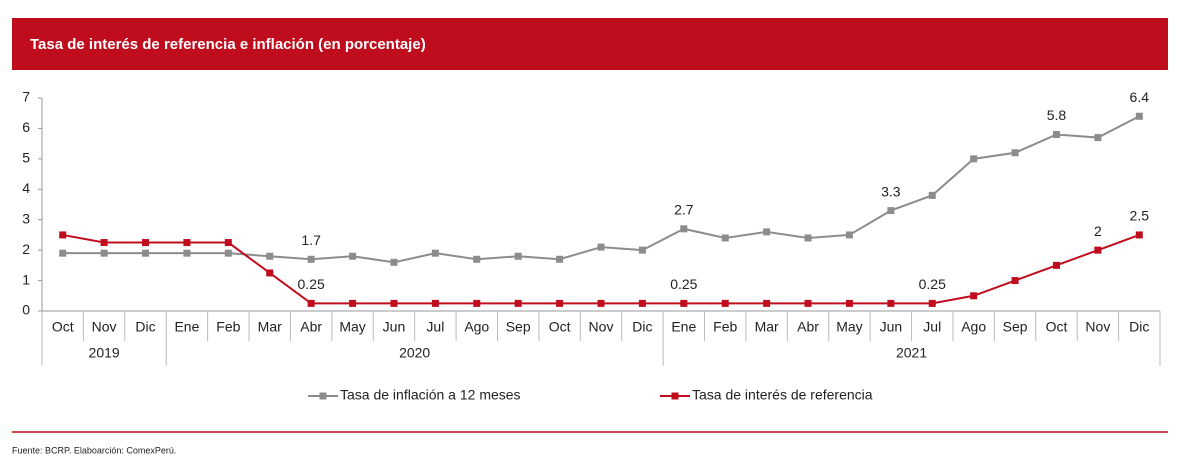 The width and height of the screenshot is (1180, 476). What do you see at coordinates (1140, 97) in the screenshot?
I see `data-label: 6.4` at bounding box center [1140, 97].